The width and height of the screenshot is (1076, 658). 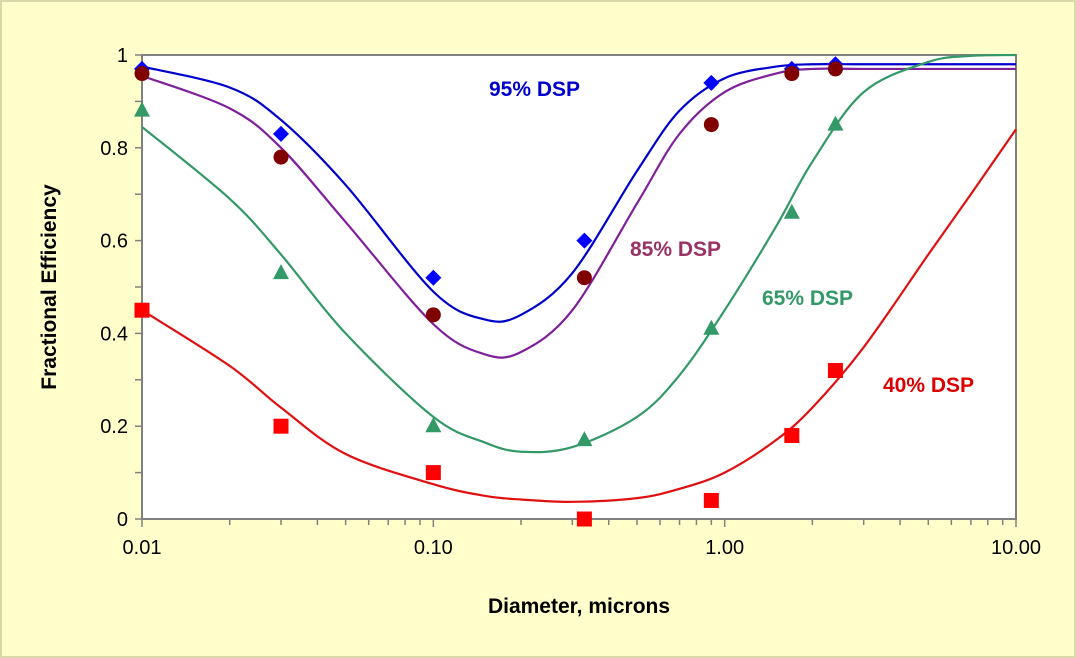 What do you see at coordinates (122, 520) in the screenshot?
I see `y-tick-label: 0` at bounding box center [122, 520].